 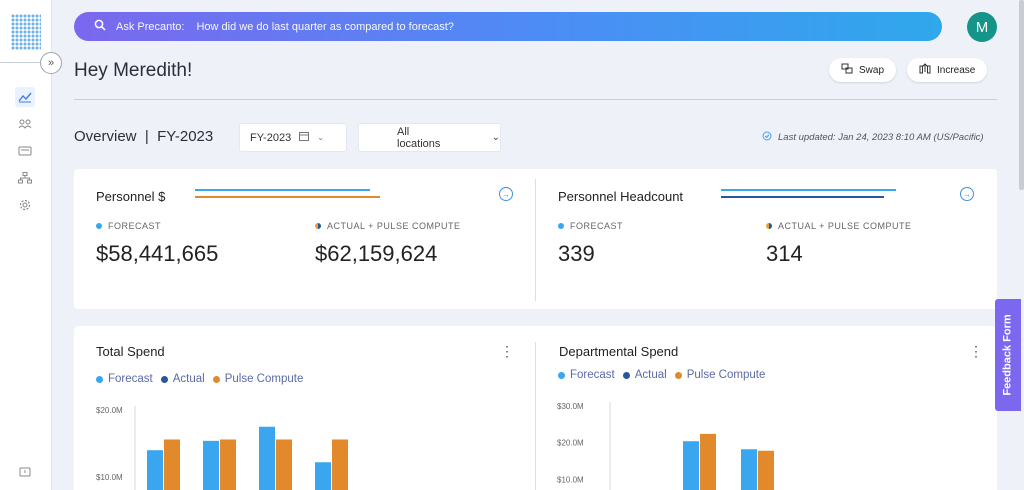 I want to click on departmental-spend-legend: Forecast Actual Pulse Compute, so click(x=661, y=375).